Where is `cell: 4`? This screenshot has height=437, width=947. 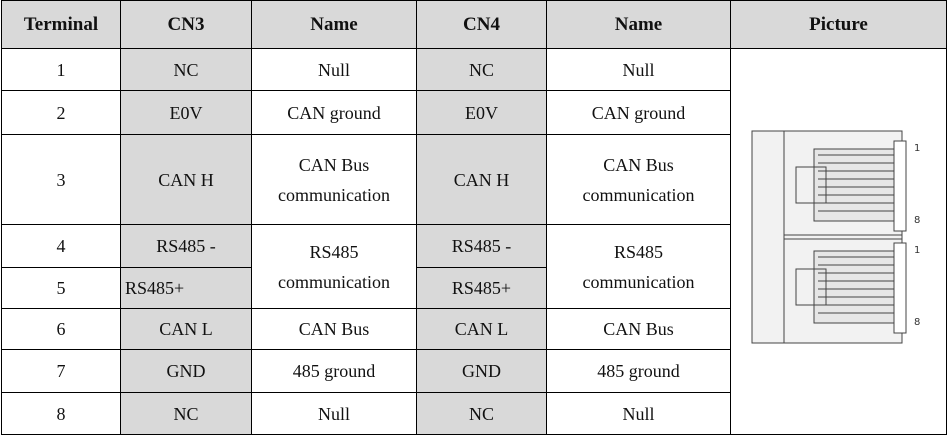 cell: 4 is located at coordinates (61, 246).